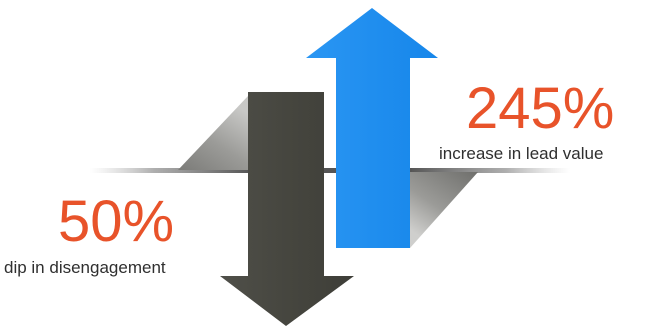  Describe the element at coordinates (287, 209) in the screenshot. I see `down-arrow-icon` at that location.